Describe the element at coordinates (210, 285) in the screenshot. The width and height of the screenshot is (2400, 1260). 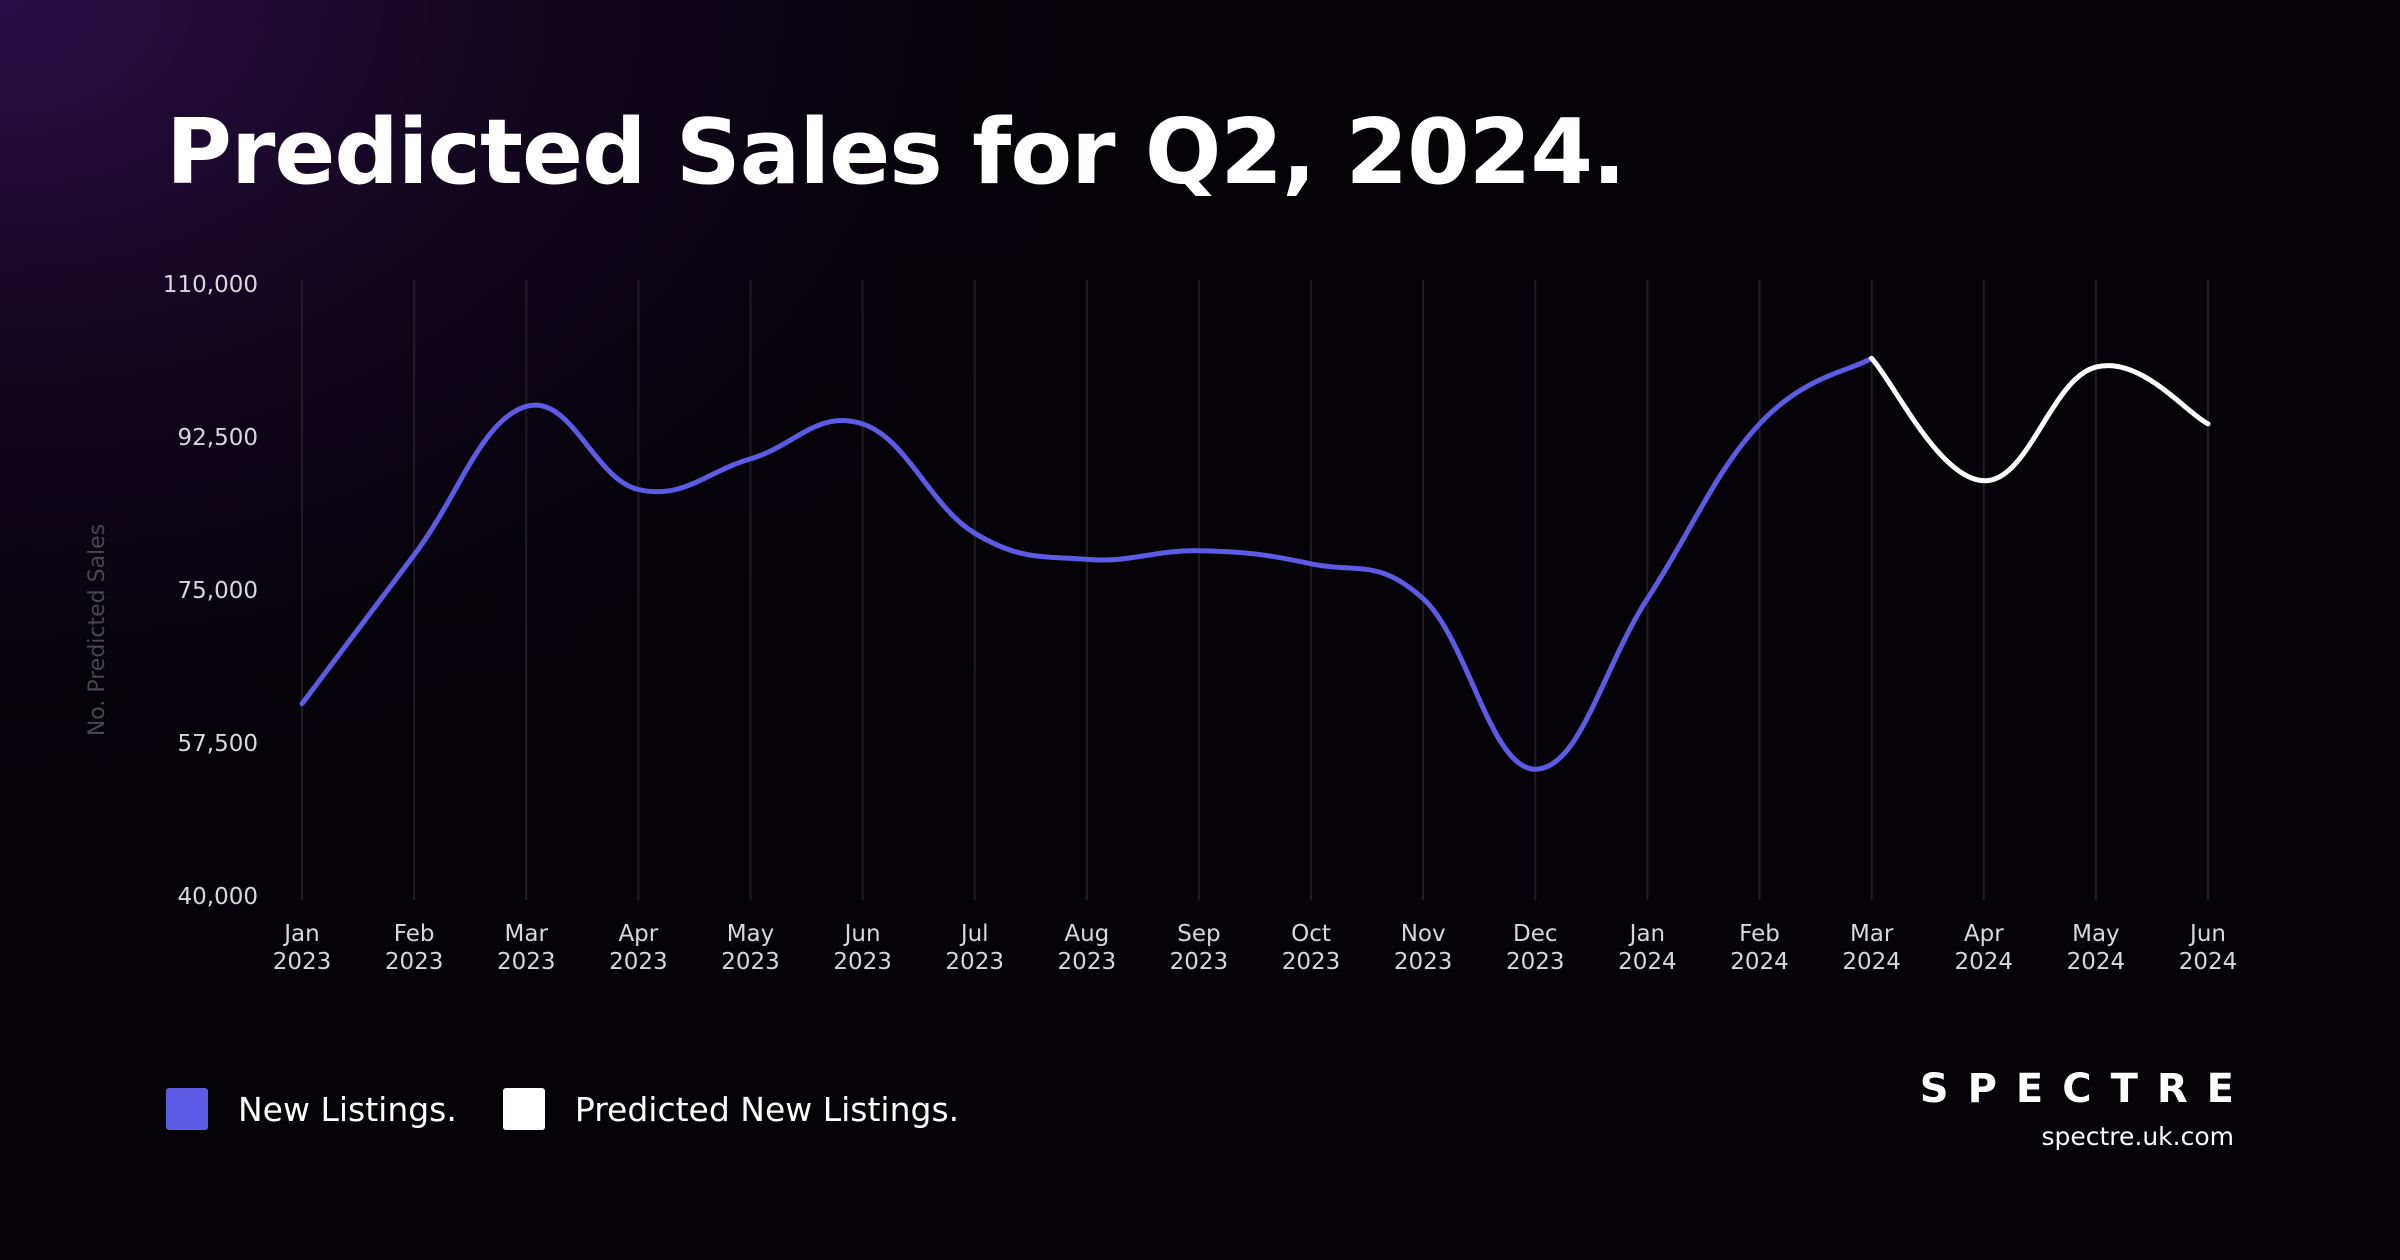
I see `y-tick-label: 110,000` at that location.